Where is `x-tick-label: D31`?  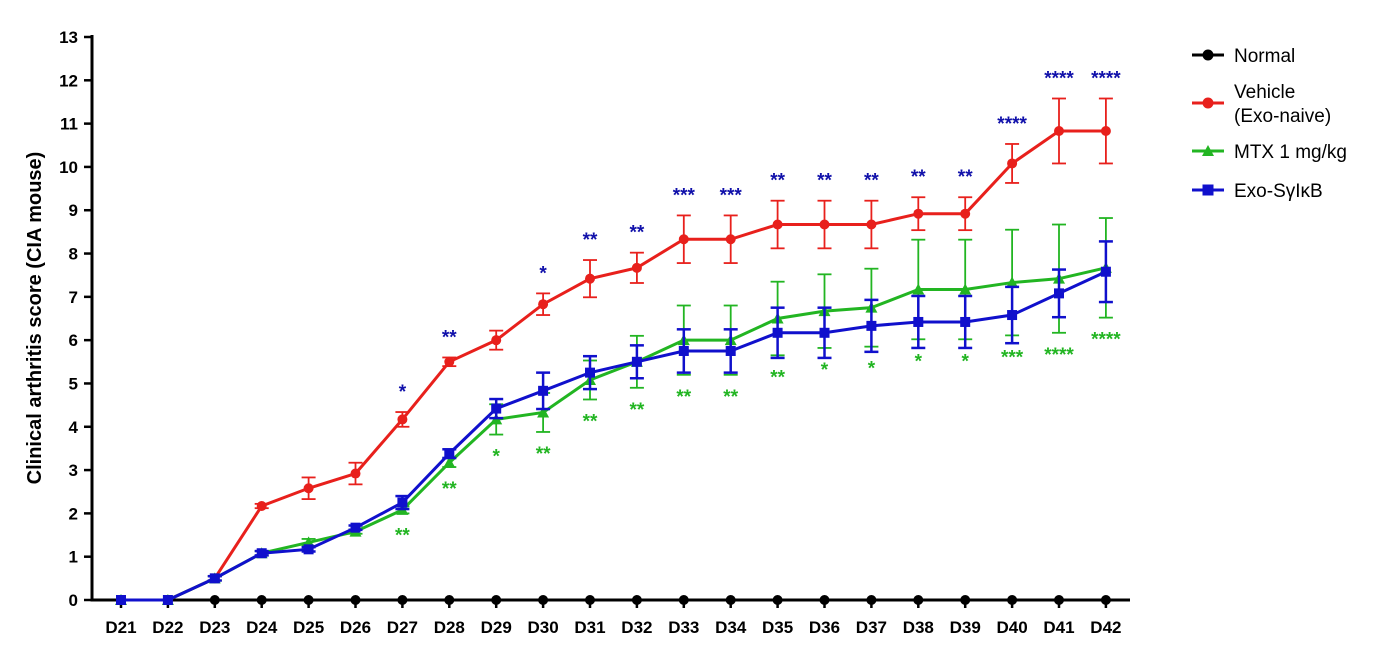 x-tick-label: D31 is located at coordinates (589, 627).